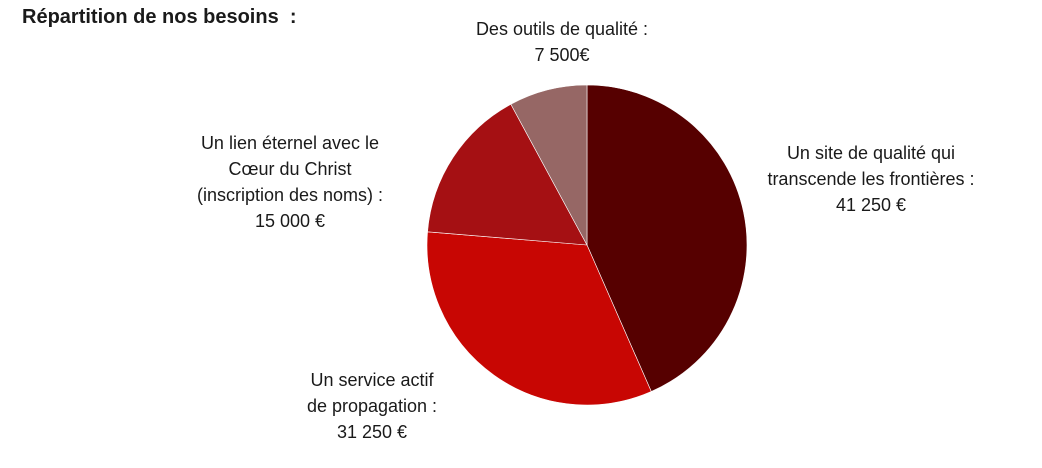 The width and height of the screenshot is (1042, 468). I want to click on slice-value: 7 500€, so click(562, 55).